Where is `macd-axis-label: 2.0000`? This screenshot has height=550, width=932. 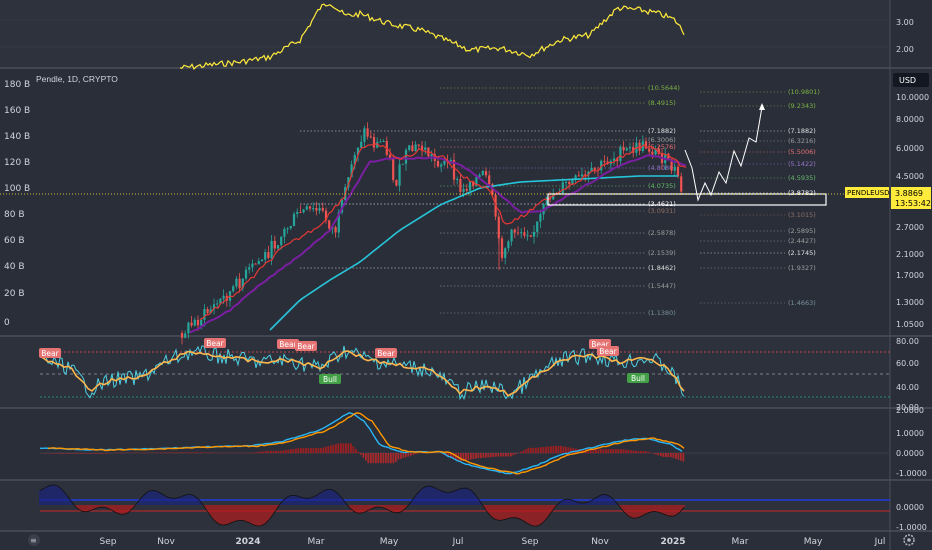 macd-axis-label: 2.0000 is located at coordinates (910, 410).